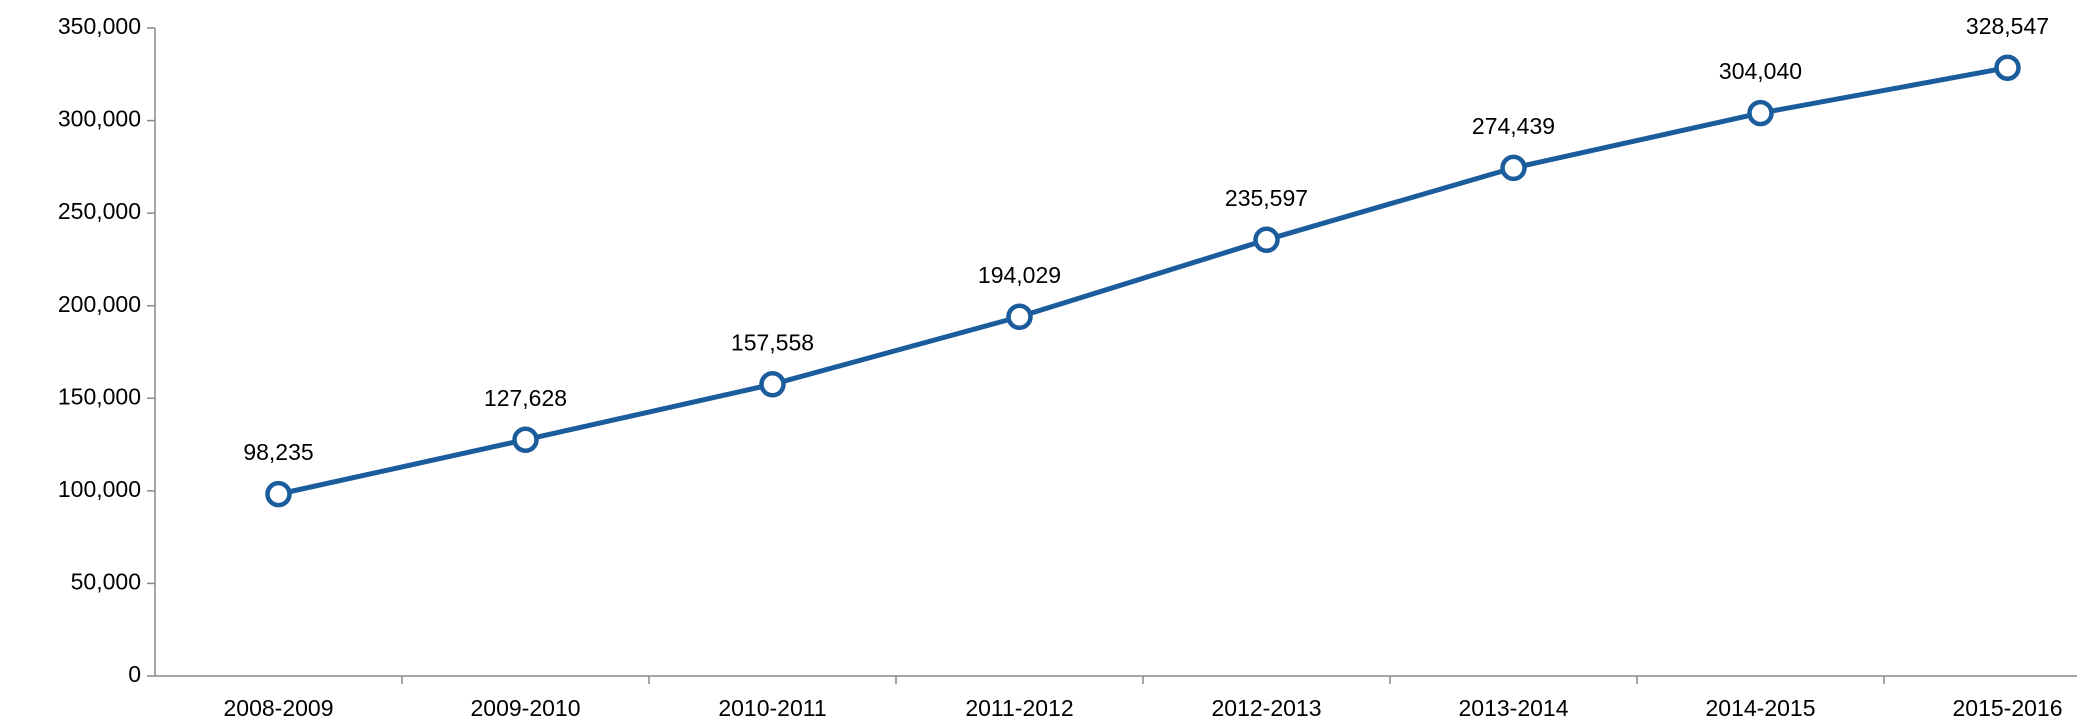 Image resolution: width=2077 pixels, height=723 pixels. I want to click on y-tick-label: 100,000, so click(99, 489).